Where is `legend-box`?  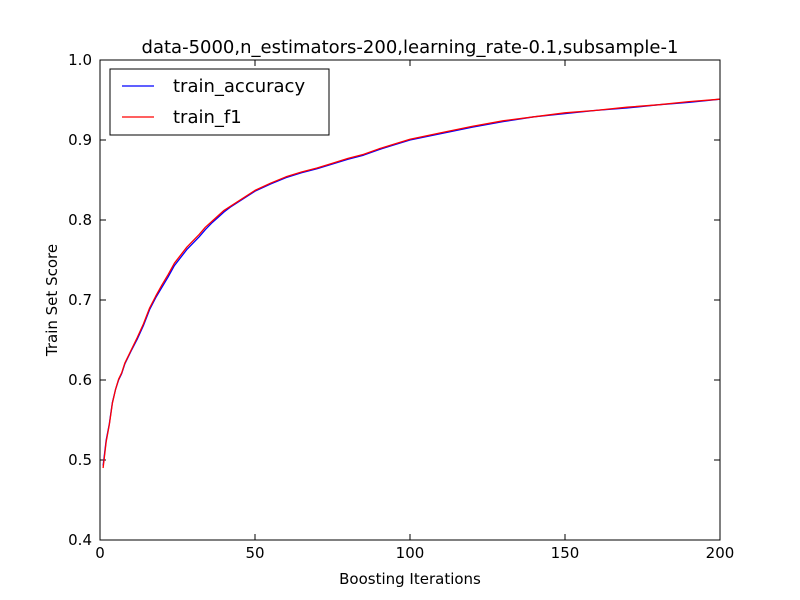
legend-box is located at coordinates (219, 102).